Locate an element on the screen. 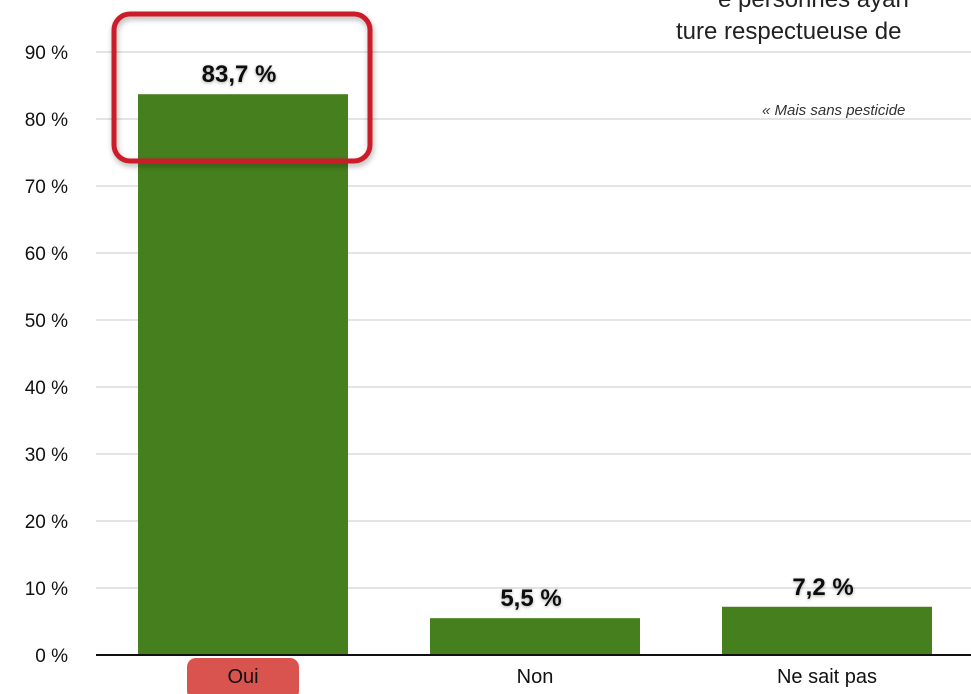 The width and height of the screenshot is (971, 694). chart-title-line-1: e personnes ayan is located at coordinates (813, 7).